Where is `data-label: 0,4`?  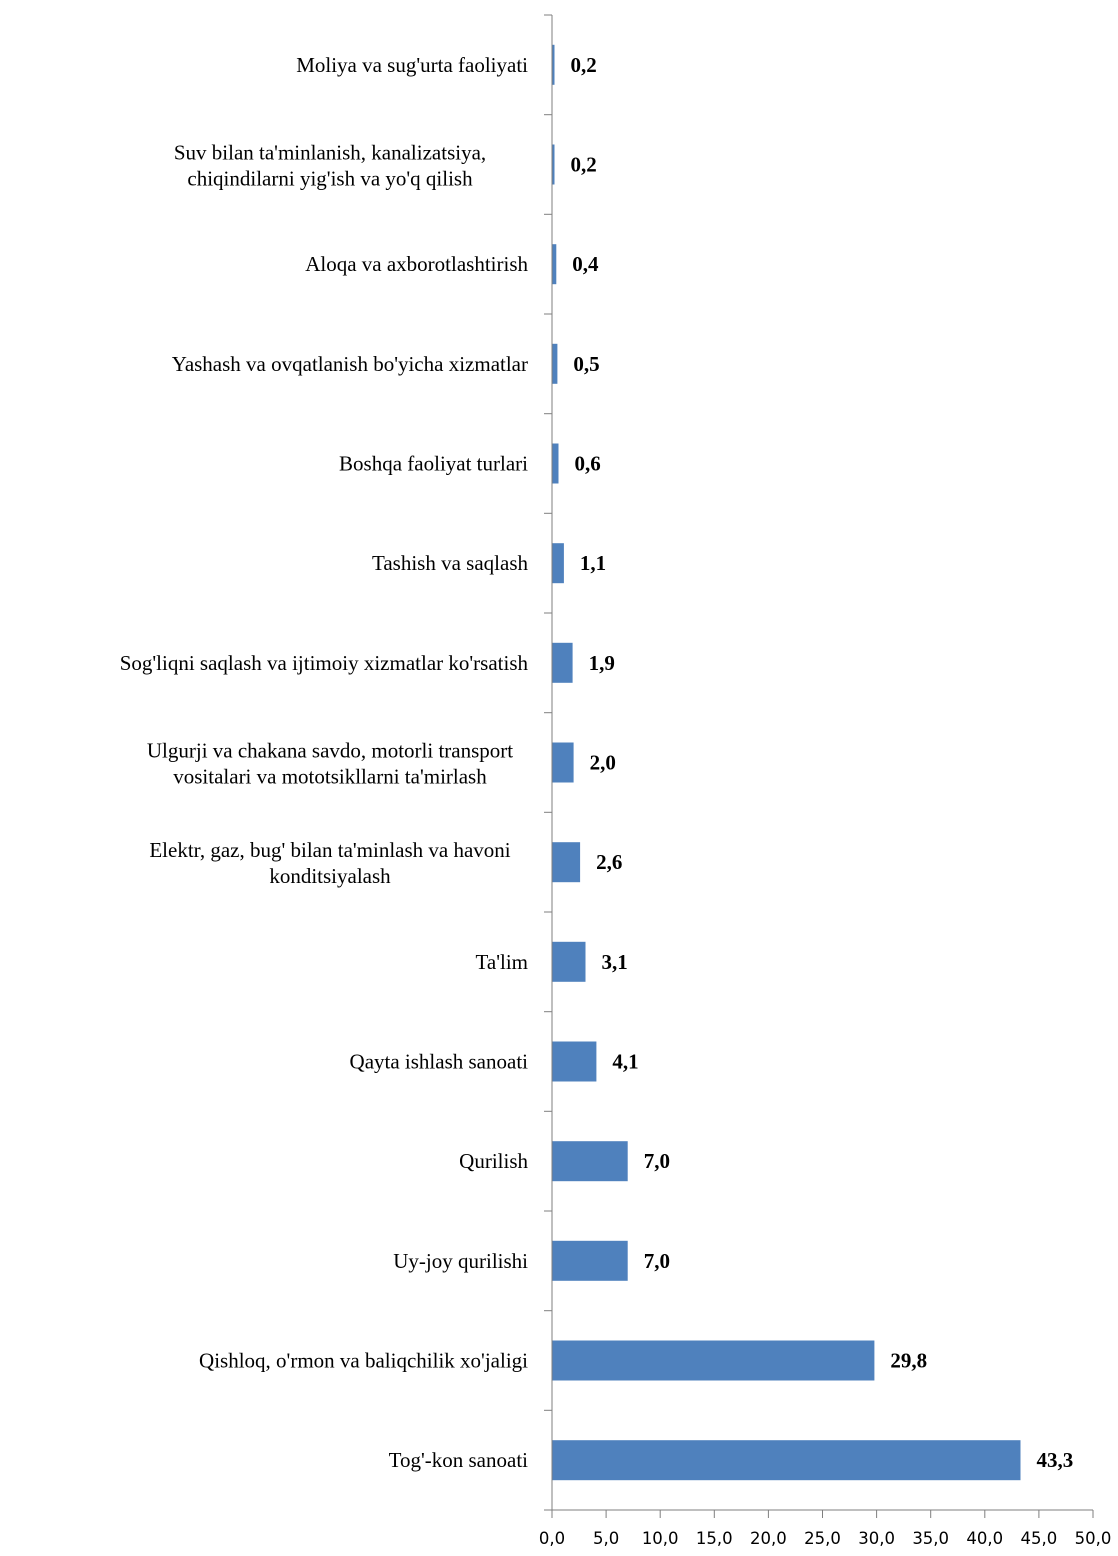
data-label: 0,4 is located at coordinates (585, 264).